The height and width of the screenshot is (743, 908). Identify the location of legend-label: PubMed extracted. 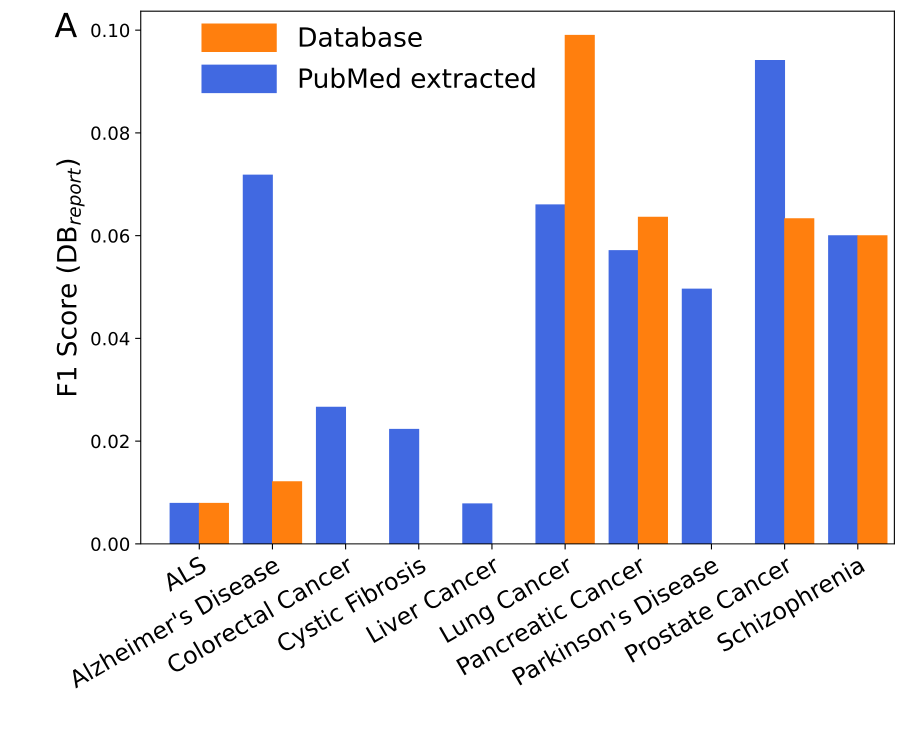
(417, 78).